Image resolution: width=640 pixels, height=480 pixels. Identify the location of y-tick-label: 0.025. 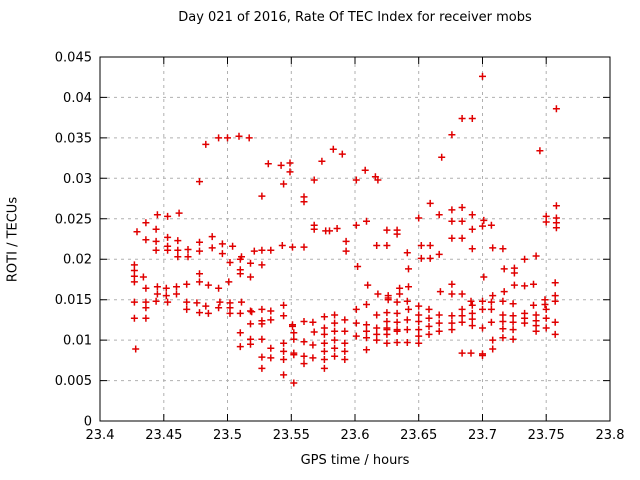
(73, 219).